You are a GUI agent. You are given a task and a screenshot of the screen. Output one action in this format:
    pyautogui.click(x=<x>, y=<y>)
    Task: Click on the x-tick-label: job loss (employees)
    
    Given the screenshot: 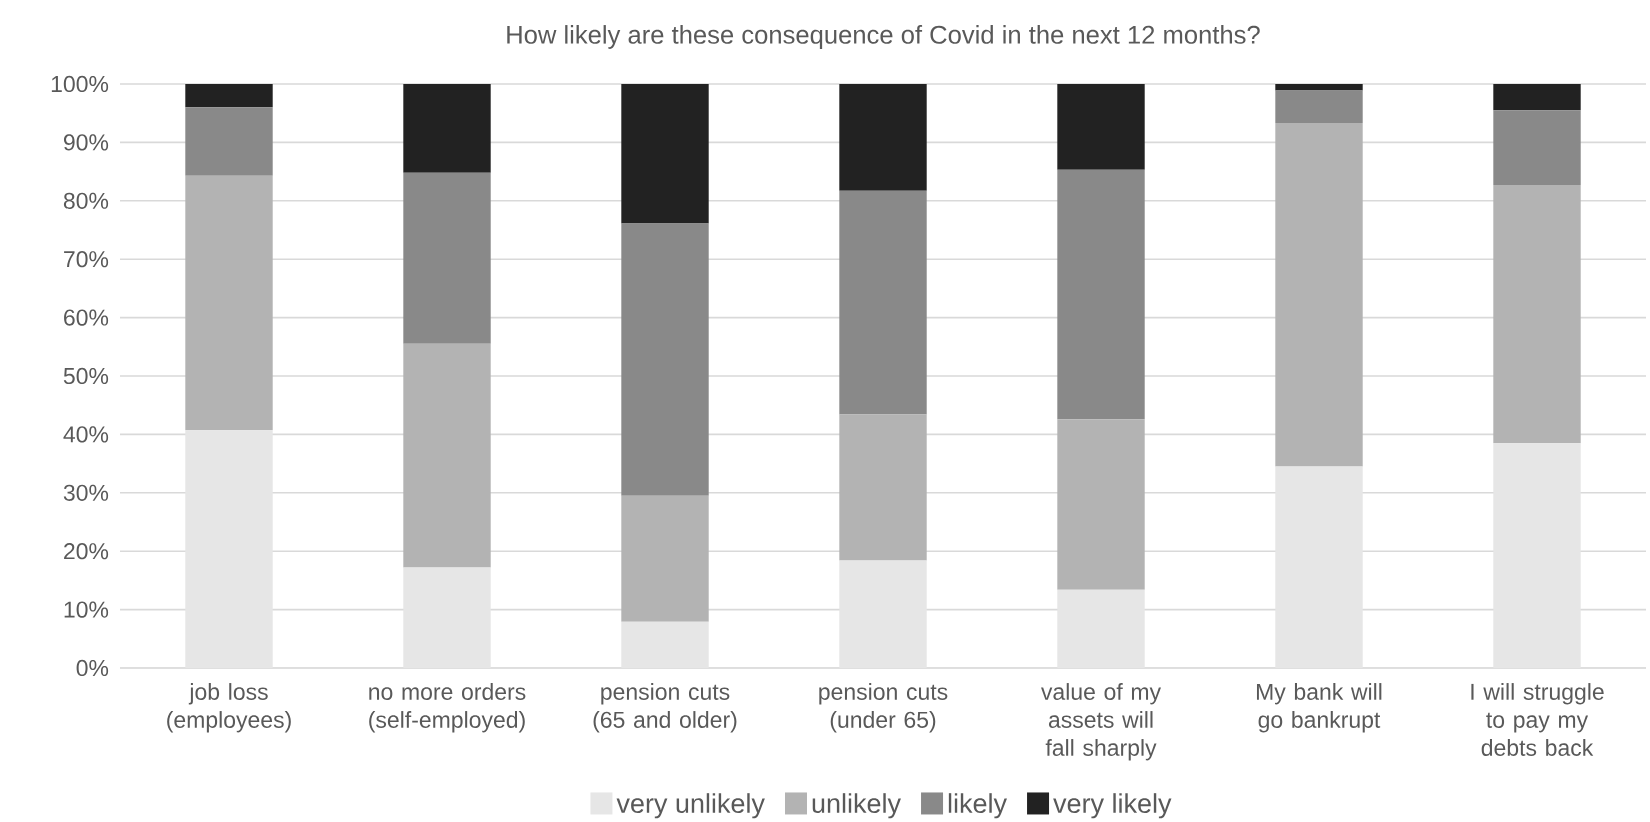 What is the action you would take?
    pyautogui.click(x=229, y=708)
    